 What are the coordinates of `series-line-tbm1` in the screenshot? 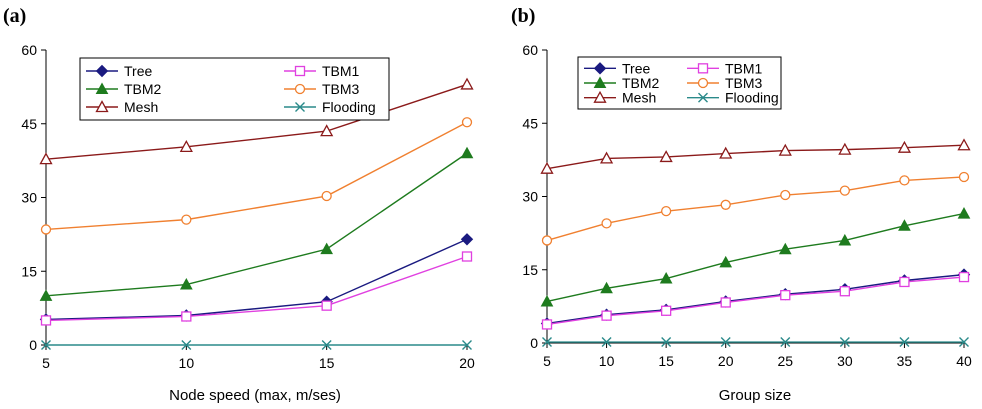 It's located at (755, 301).